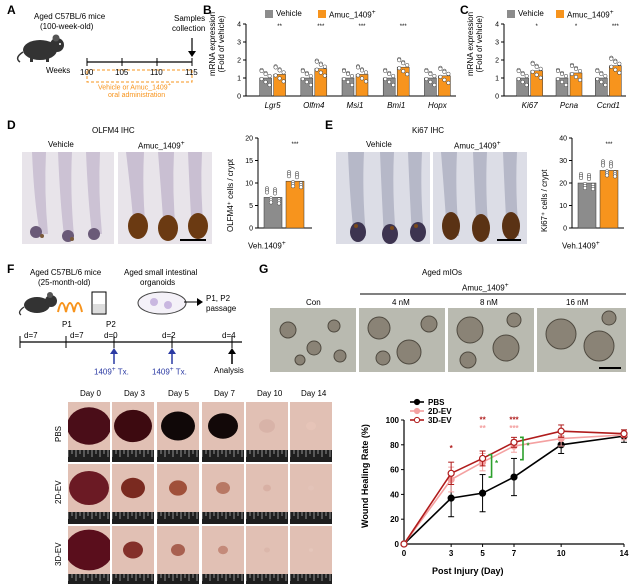 The width and height of the screenshot is (630, 584). I want to click on panel-c-gene-label: Ccnd1, so click(608, 105).